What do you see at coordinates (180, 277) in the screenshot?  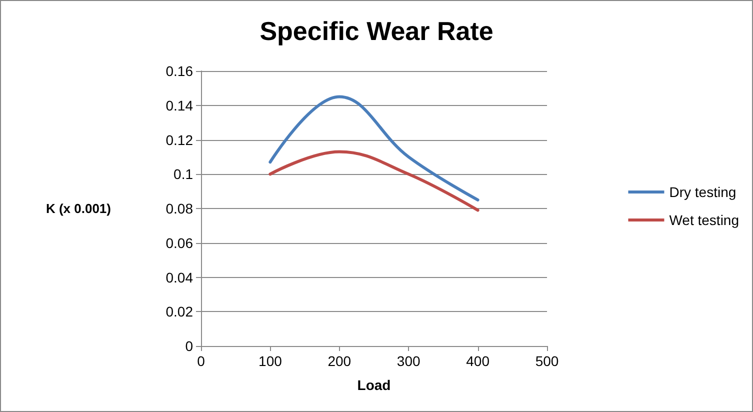 I see `y-tick-label: 0.04` at bounding box center [180, 277].